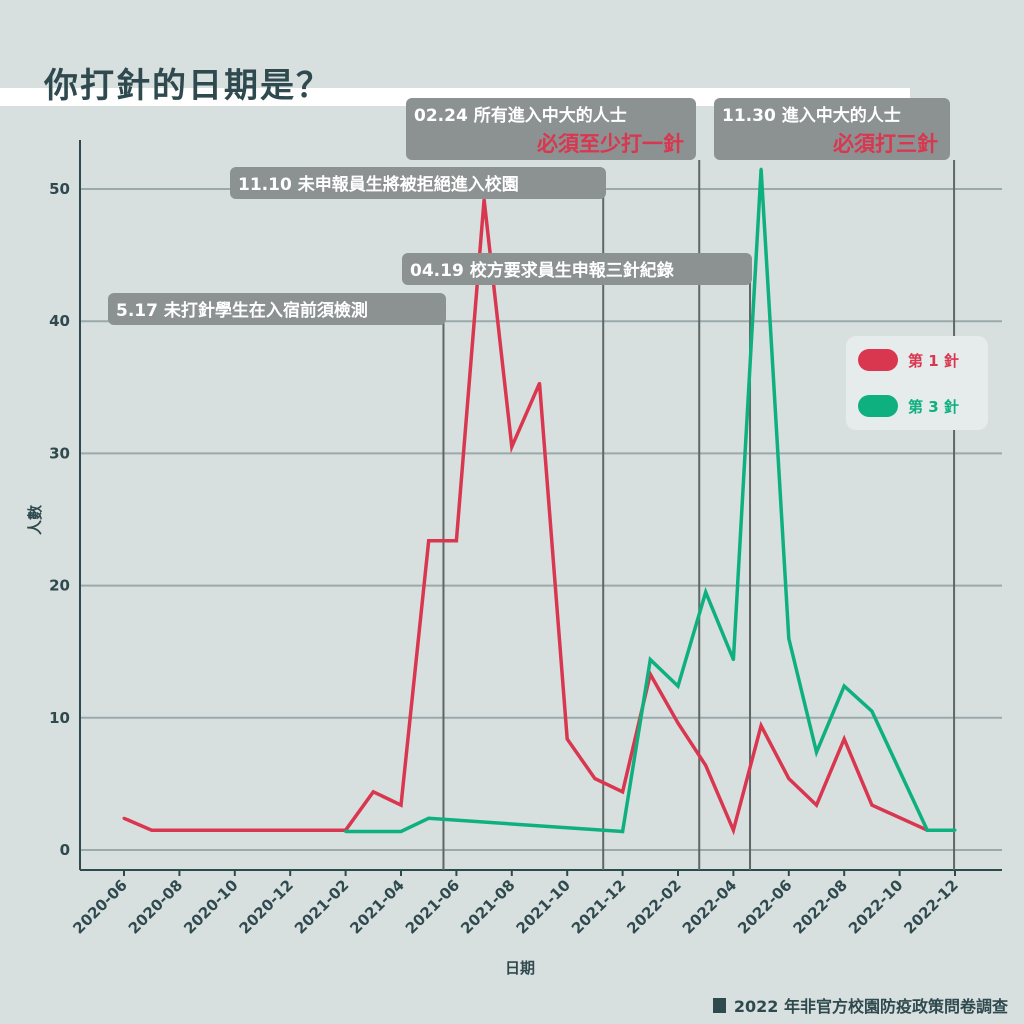 The height and width of the screenshot is (1024, 1024). Describe the element at coordinates (520, 115) in the screenshot. I see `annotation-text-2: 02.24 所有進入中大的人士` at that location.